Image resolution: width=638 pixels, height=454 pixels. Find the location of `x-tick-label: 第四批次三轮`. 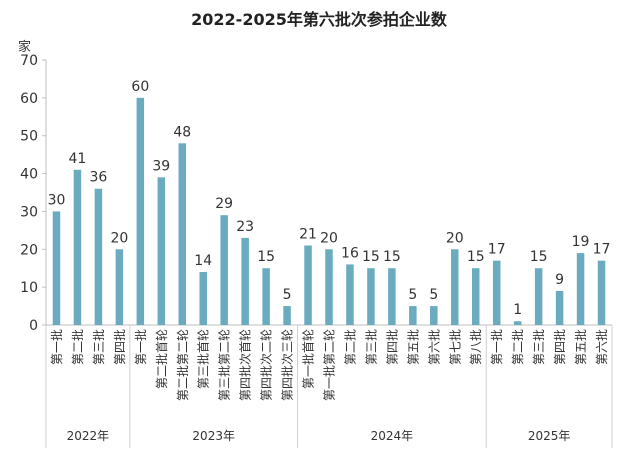

x-tick-label: 第四批次三轮 is located at coordinates (287, 365).